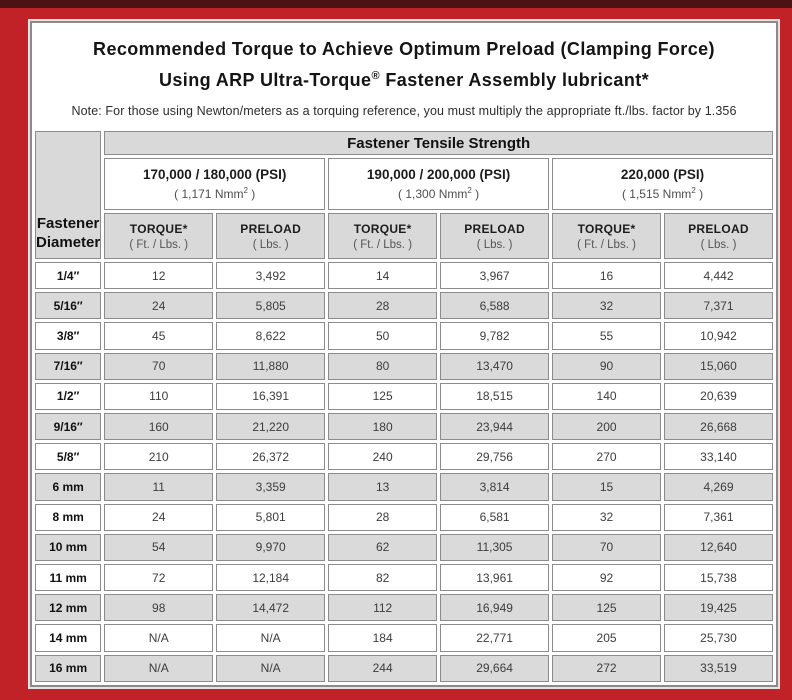 The width and height of the screenshot is (792, 700). Describe the element at coordinates (271, 306) in the screenshot. I see `value-cell: 5,805` at that location.